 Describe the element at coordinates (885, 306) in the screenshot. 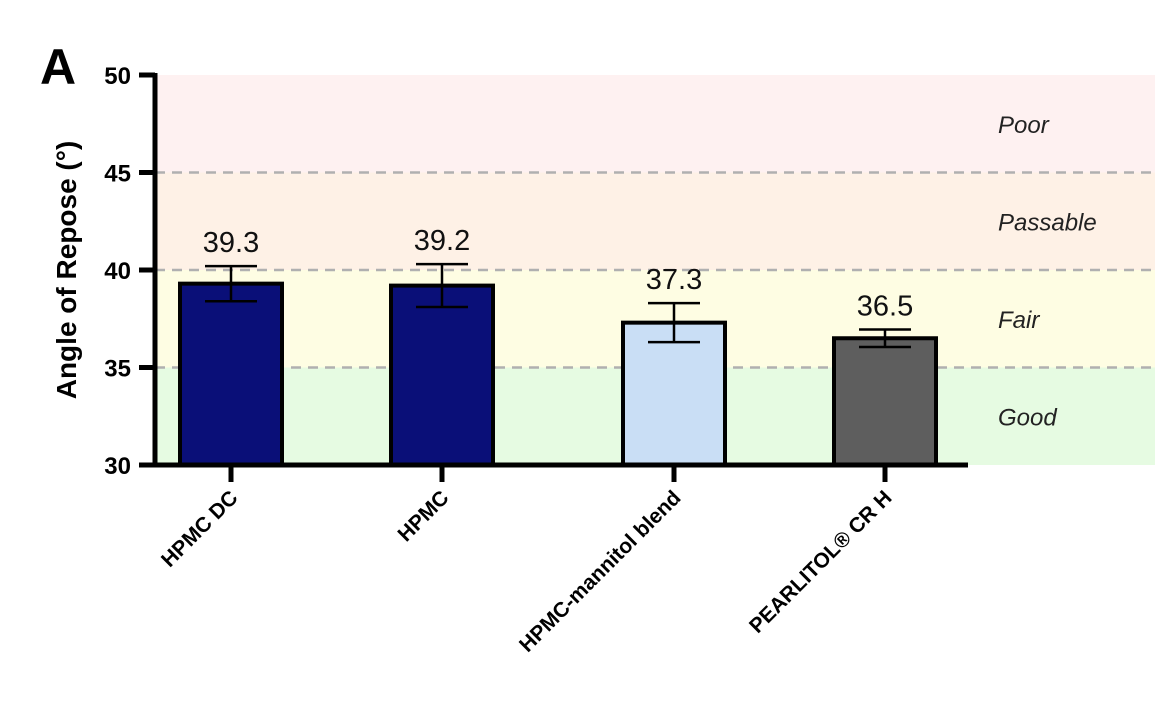

I see `data-label-4: 36.5` at that location.